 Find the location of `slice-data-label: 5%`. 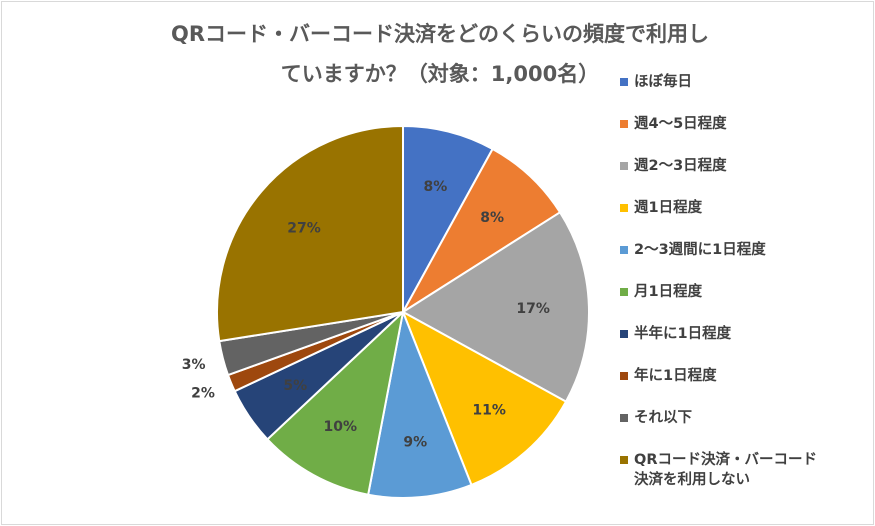

slice-data-label: 5% is located at coordinates (295, 386).